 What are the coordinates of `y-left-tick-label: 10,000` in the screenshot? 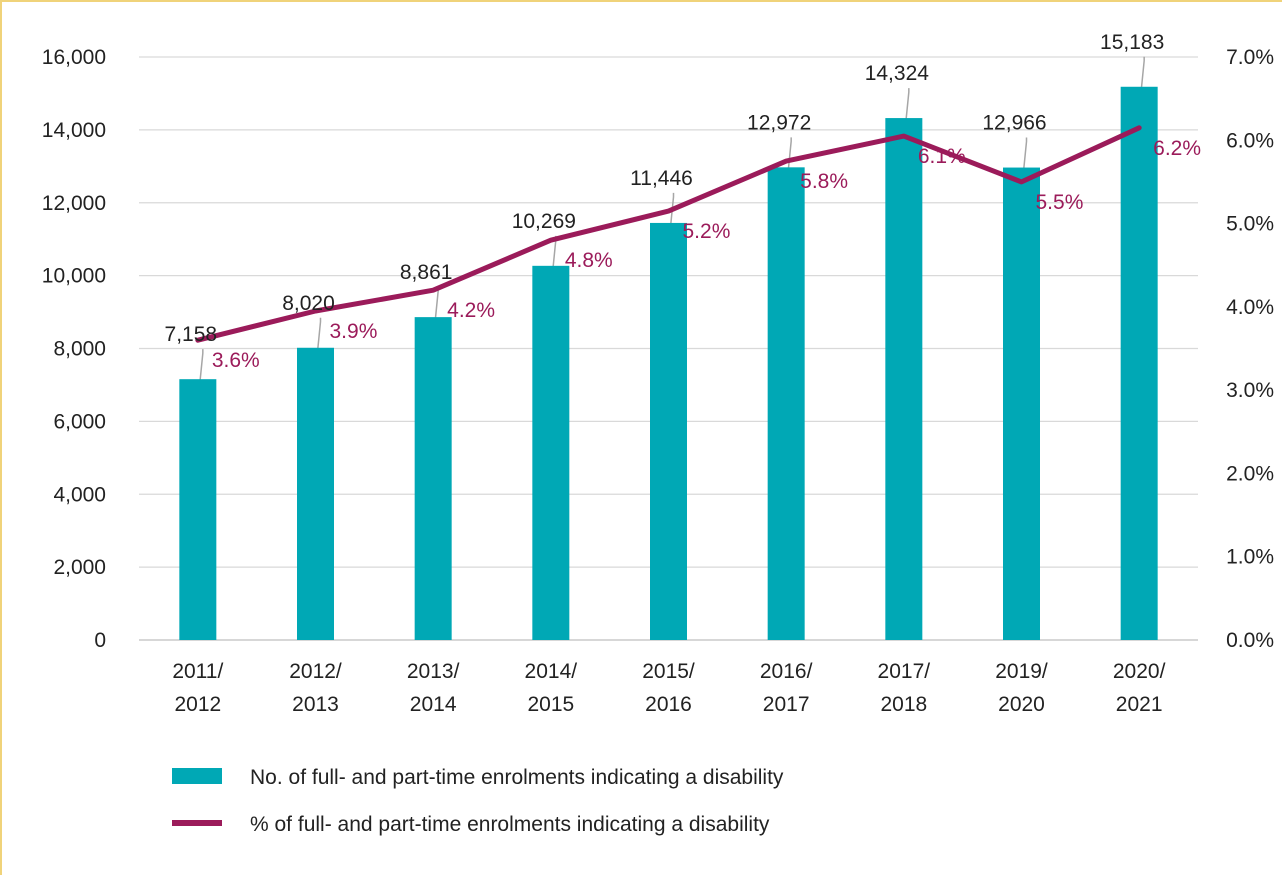 It's located at (74, 276).